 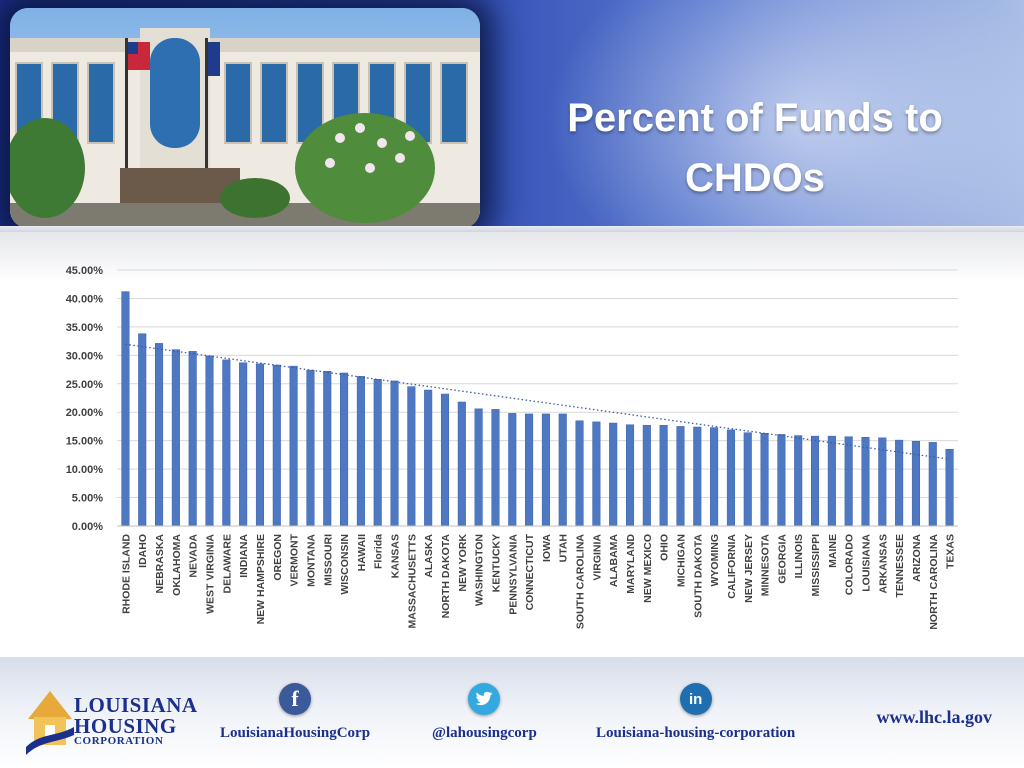 I want to click on bar-oregon, so click(x=276, y=445).